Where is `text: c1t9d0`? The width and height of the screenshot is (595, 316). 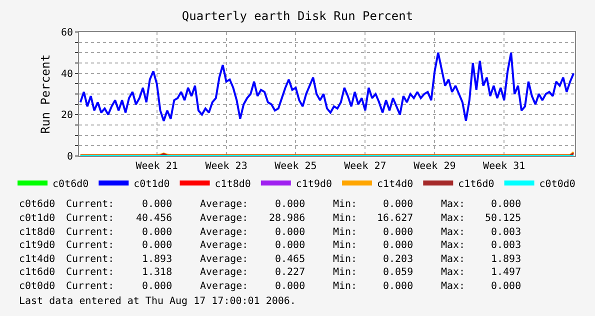
text: c1t9d0 is located at coordinates (37, 245).